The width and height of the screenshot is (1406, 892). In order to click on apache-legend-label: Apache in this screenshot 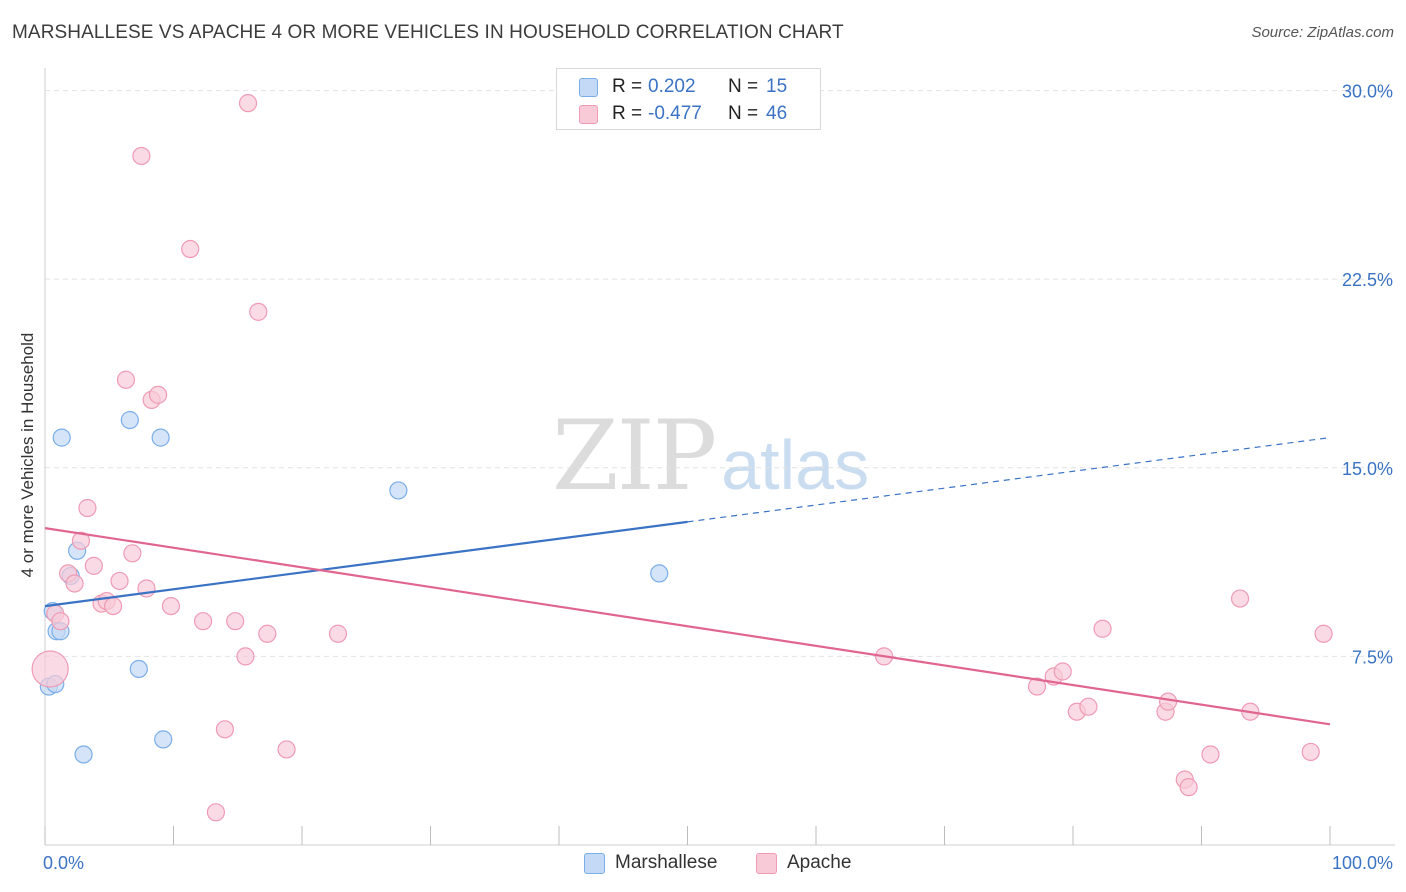, I will do `click(819, 862)`.